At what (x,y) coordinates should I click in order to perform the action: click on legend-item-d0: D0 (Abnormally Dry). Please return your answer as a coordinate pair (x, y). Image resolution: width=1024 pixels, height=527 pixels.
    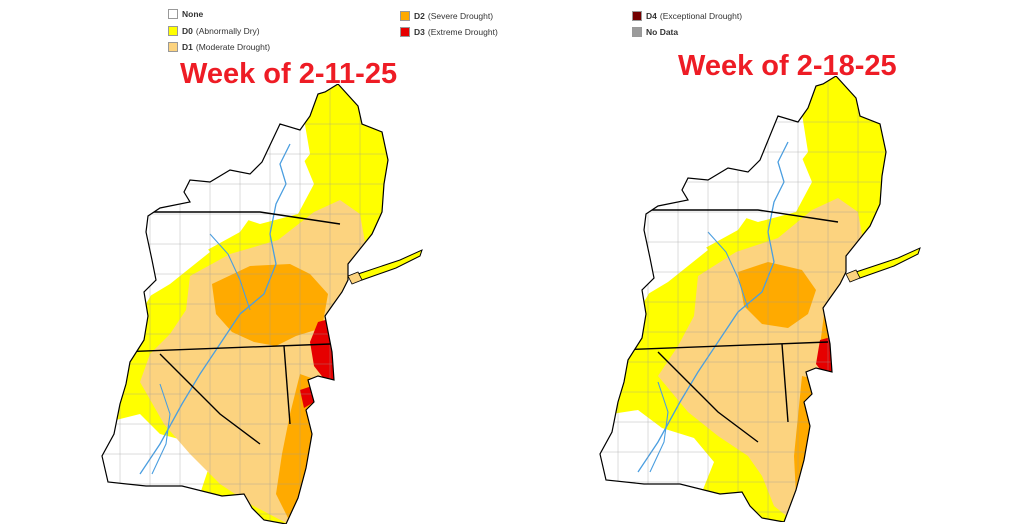
    Looking at the image, I should click on (214, 31).